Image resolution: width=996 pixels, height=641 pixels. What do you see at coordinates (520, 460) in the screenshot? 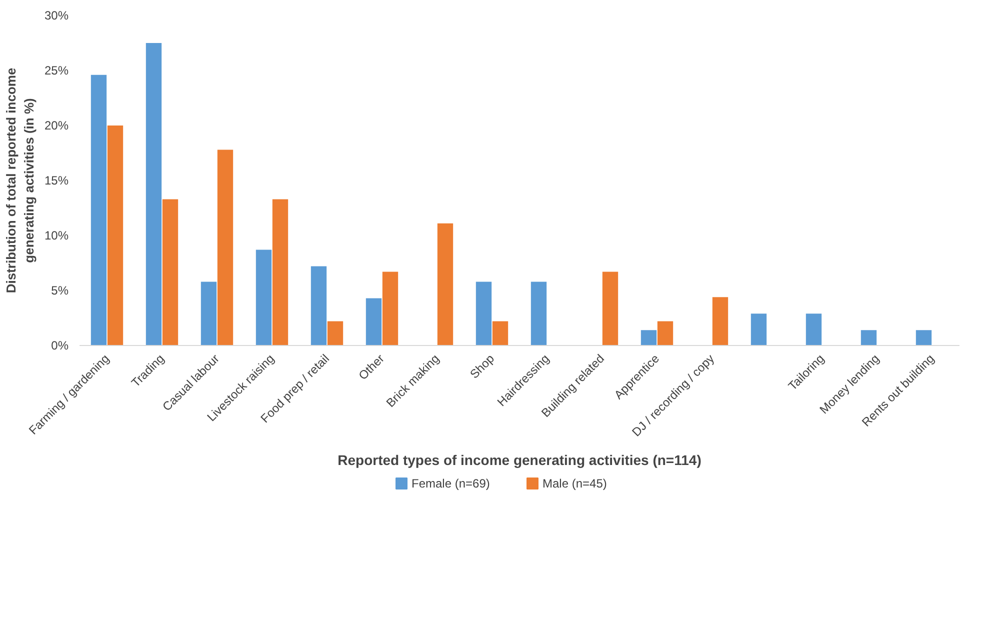
I see `x-axis-title: Reported types of income generating activities (n=114)` at bounding box center [520, 460].